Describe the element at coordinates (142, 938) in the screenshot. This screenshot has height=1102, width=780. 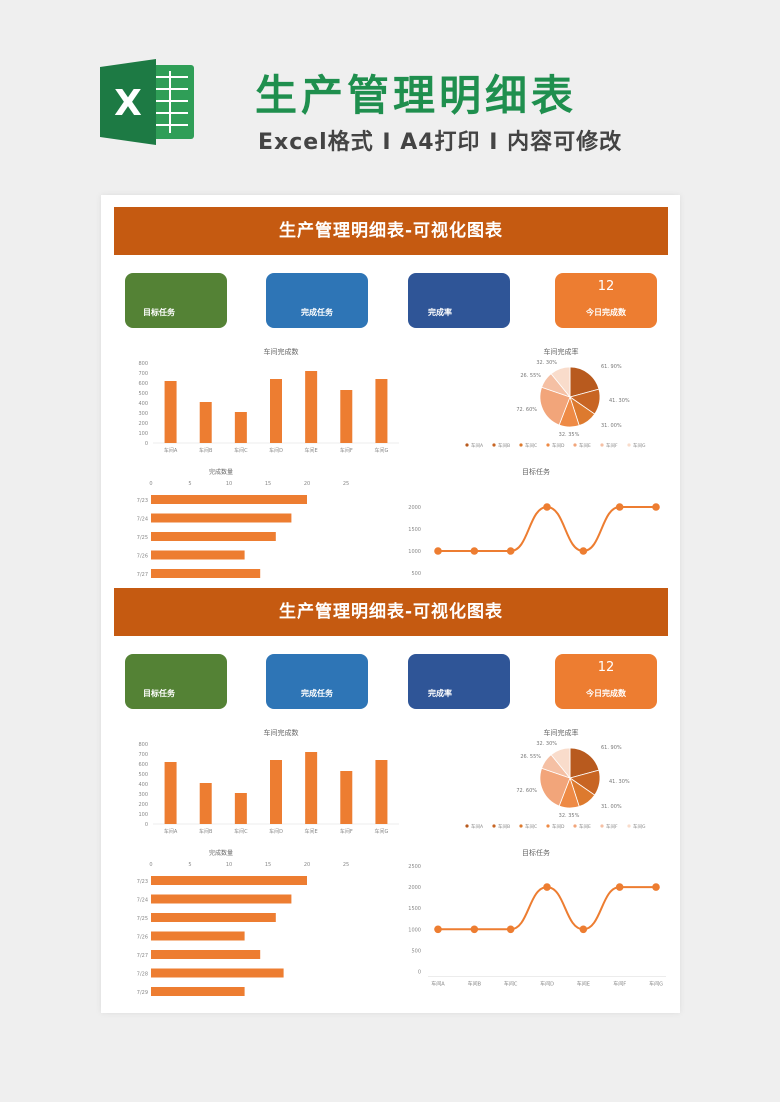
I see `y-tick-label: 7/26` at that location.